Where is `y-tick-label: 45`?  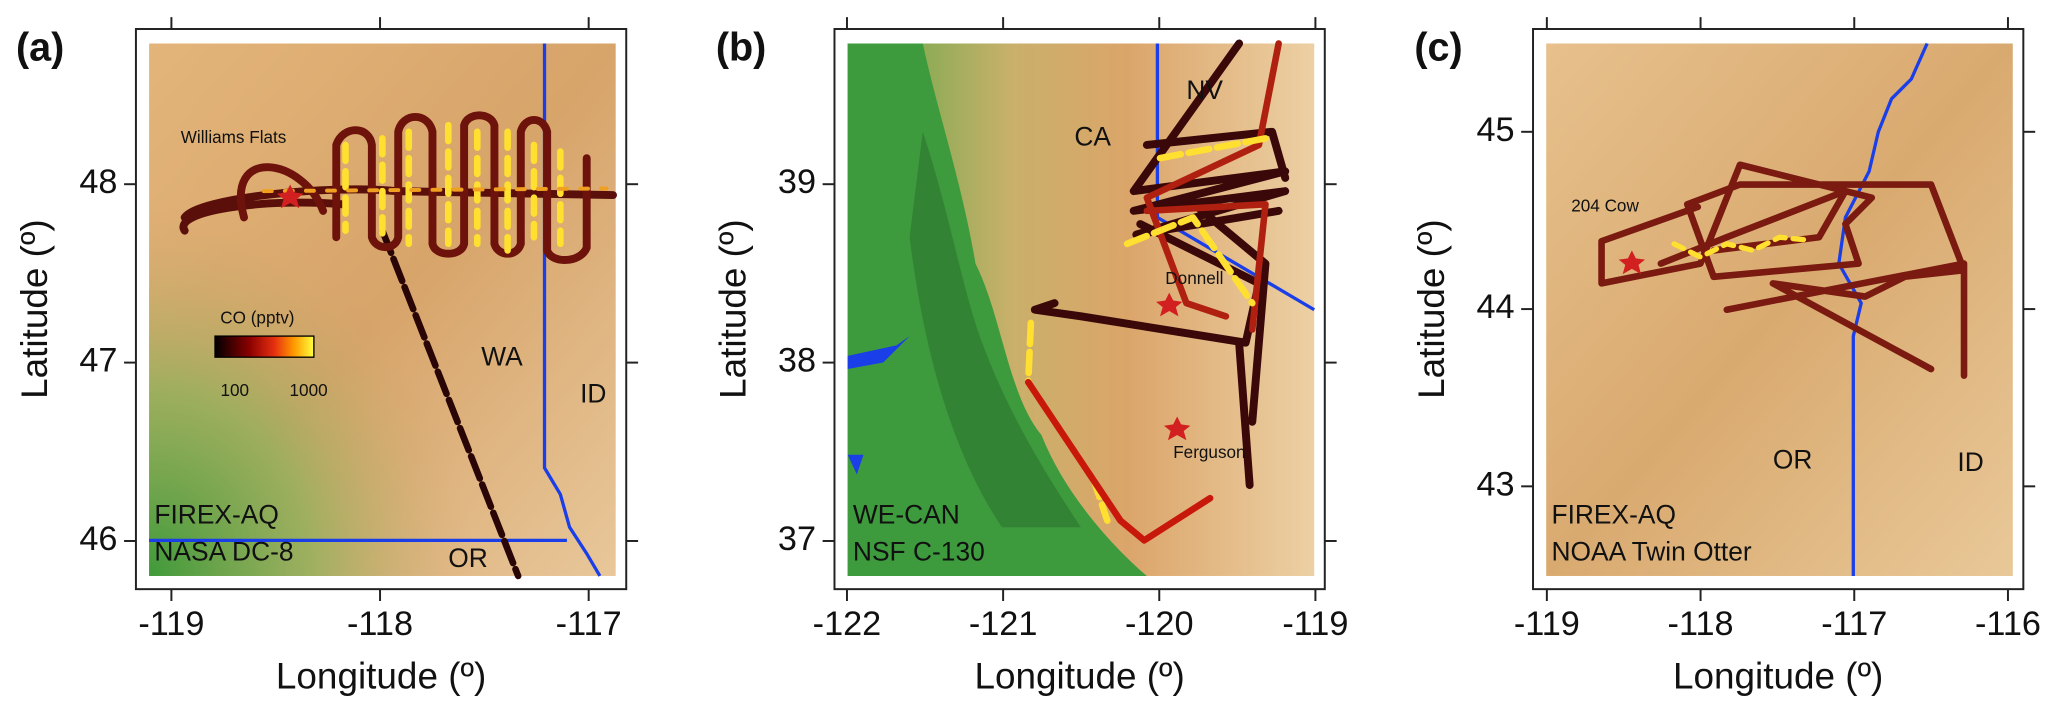
y-tick-label: 45 is located at coordinates (1495, 130).